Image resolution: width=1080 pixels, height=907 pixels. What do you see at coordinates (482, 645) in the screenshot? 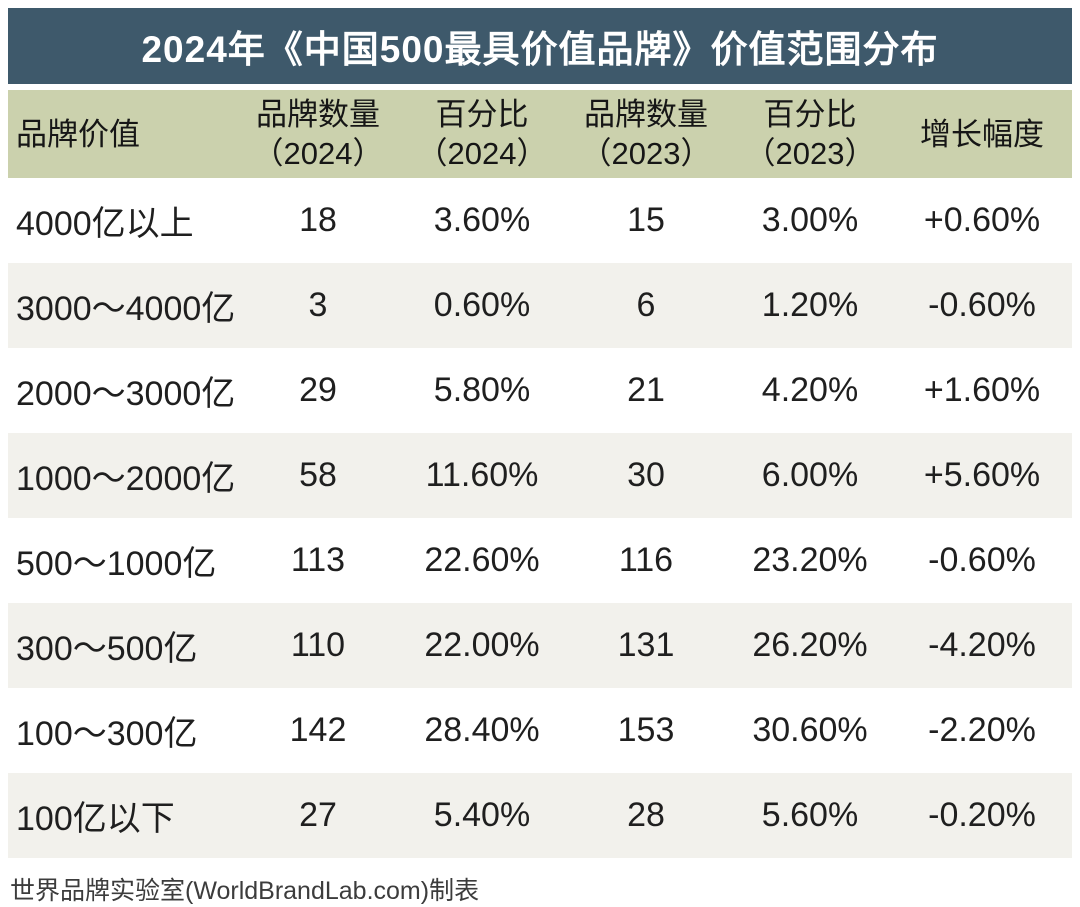
I see `cell-percent-2024: 22.00%` at bounding box center [482, 645].